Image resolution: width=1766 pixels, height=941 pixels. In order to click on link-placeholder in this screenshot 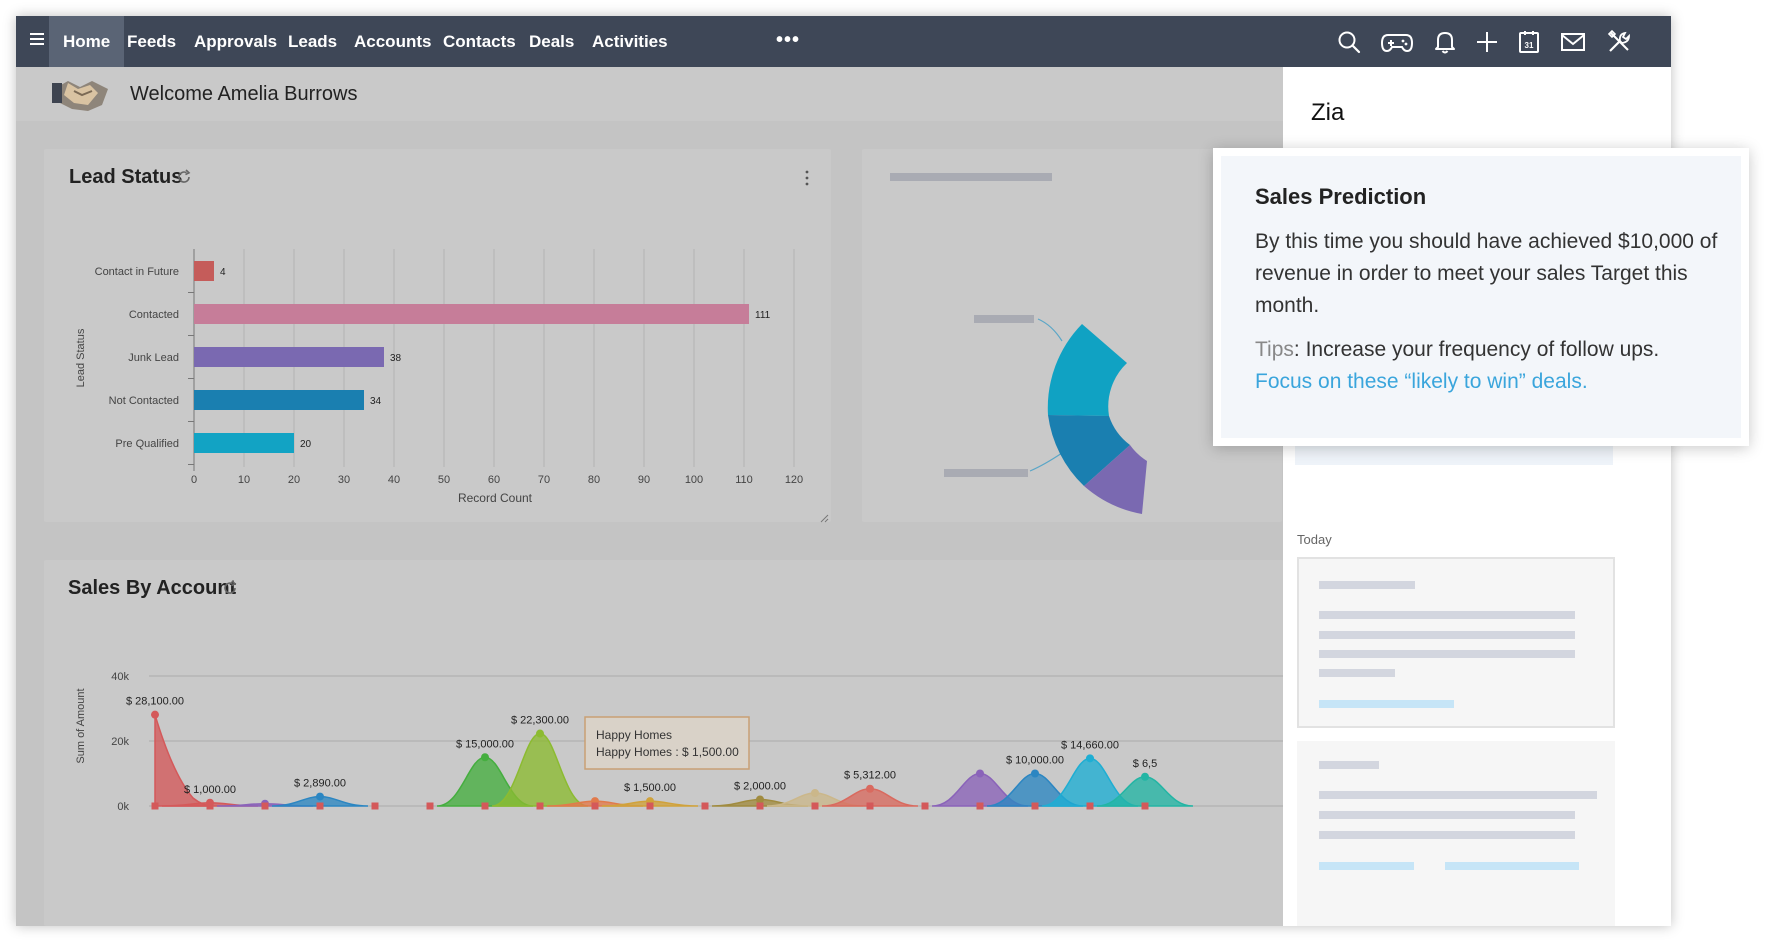, I will do `click(1512, 866)`.